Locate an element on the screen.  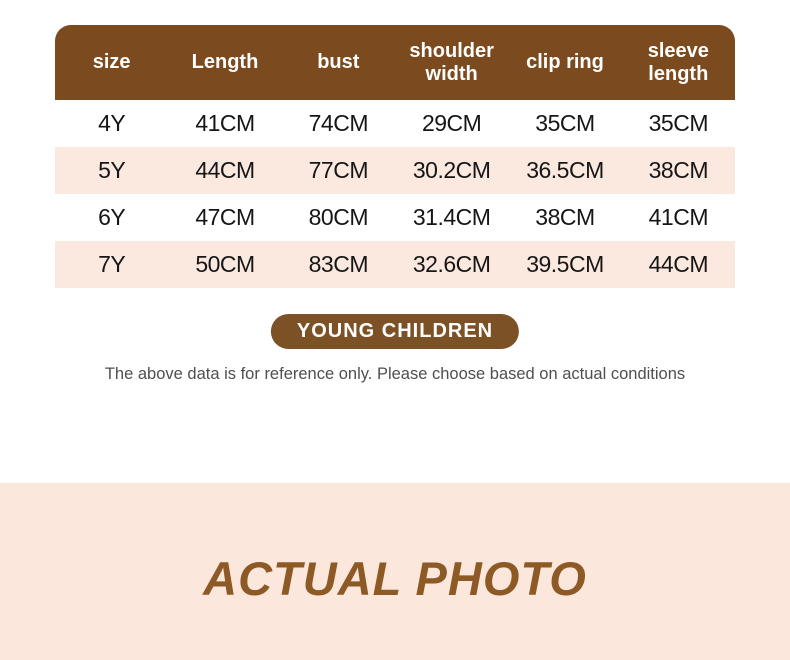
table-cell: 83CM is located at coordinates (338, 264).